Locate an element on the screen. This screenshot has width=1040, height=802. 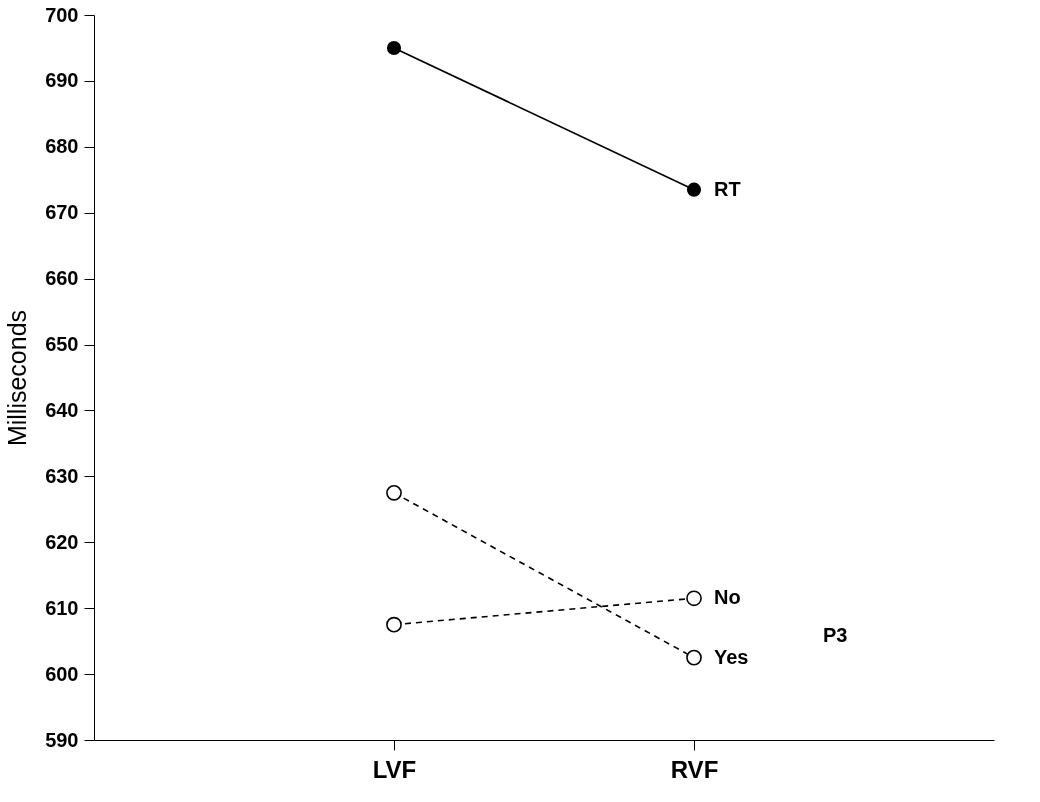
y-tick-label: 690 is located at coordinates (62, 80).